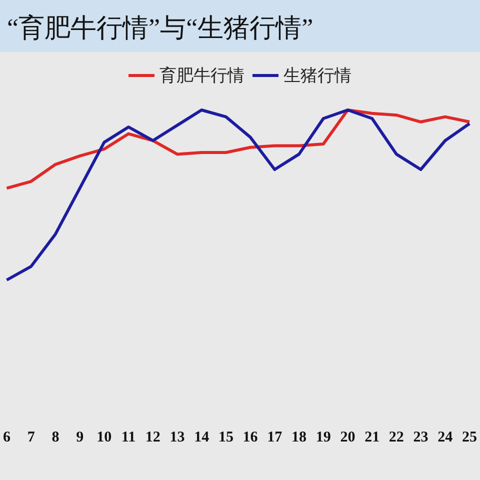 This screenshot has width=480, height=480. Describe the element at coordinates (128, 438) in the screenshot. I see `x-tick-label: 11` at that location.